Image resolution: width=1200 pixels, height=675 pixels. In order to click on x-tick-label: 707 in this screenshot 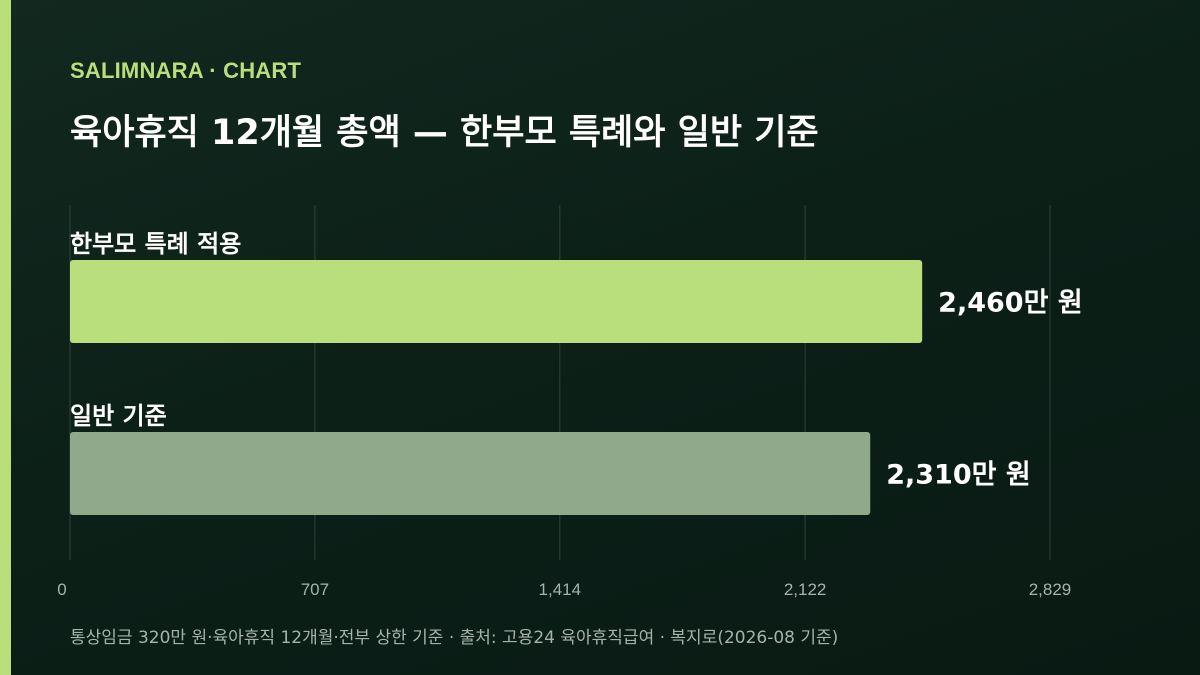, I will do `click(315, 589)`.